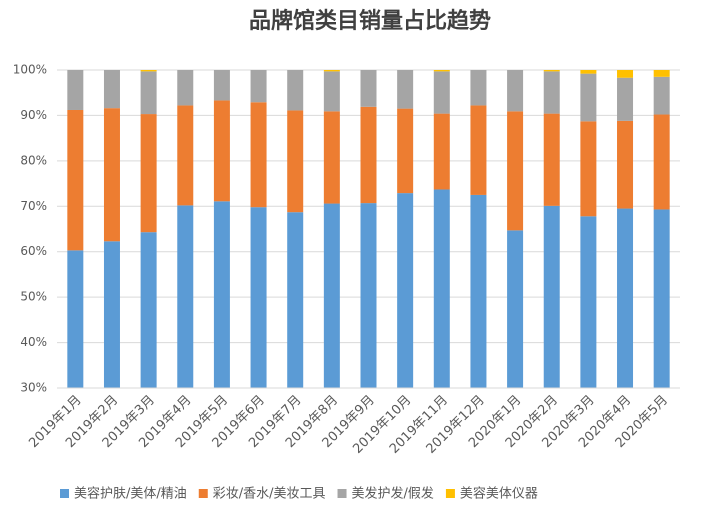 Image resolution: width=701 pixels, height=520 pixels. Describe the element at coordinates (33, 160) in the screenshot. I see `y-tick-label: 80%` at that location.